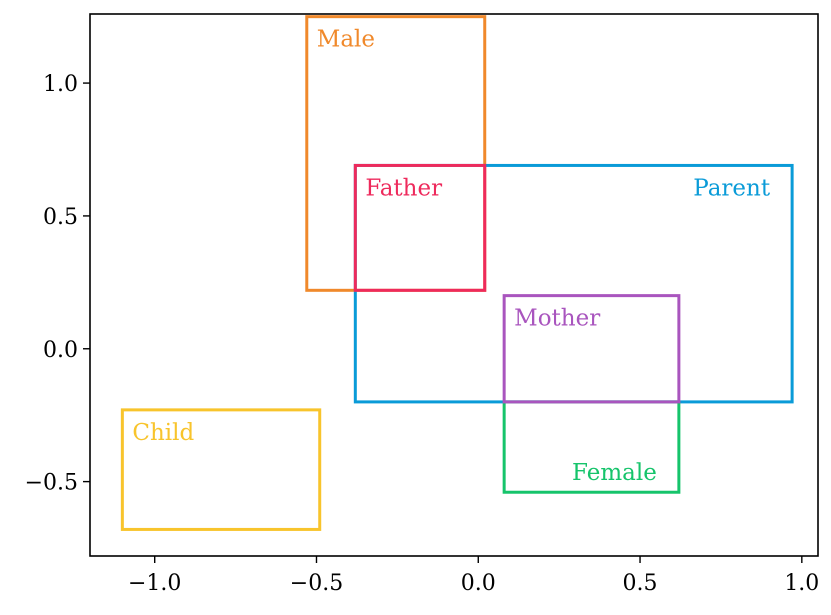  I want to click on box-mother, so click(591, 349).